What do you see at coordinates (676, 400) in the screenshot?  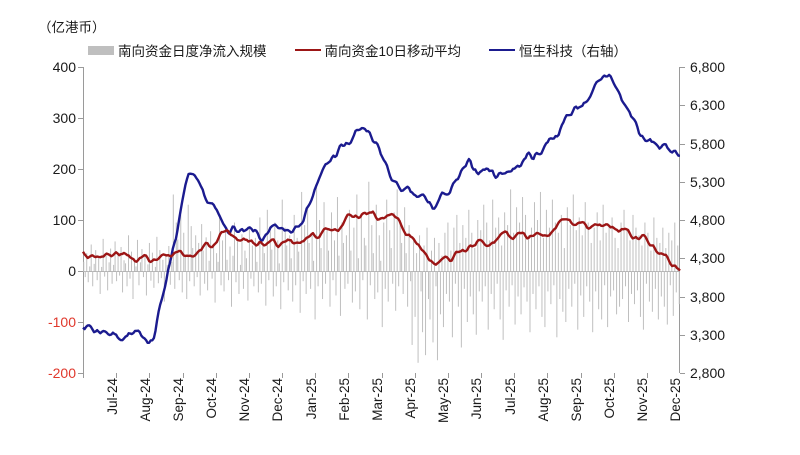 I see `x-axis-tick-label: Dec-25` at bounding box center [676, 400].